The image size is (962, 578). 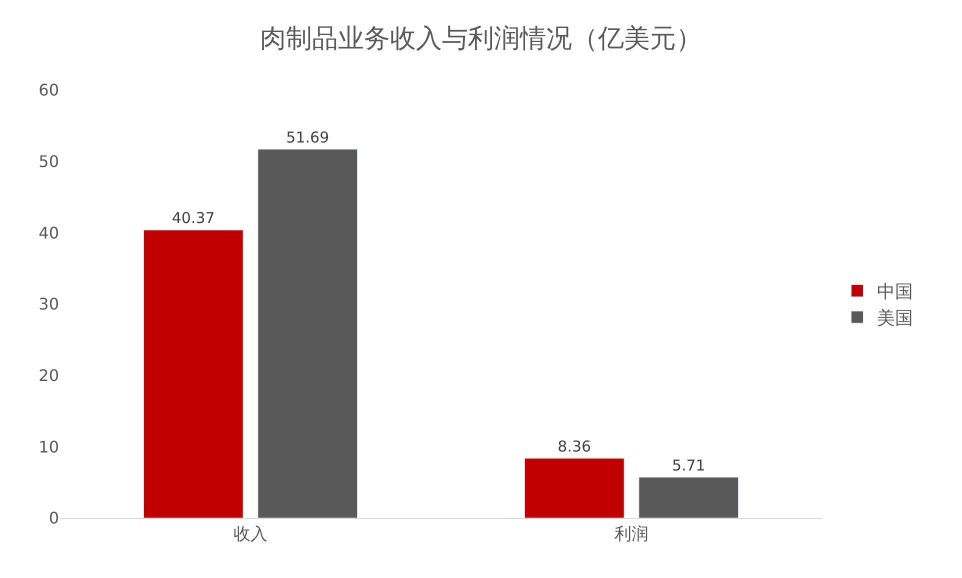 I want to click on data-label: 8.36, so click(x=575, y=446).